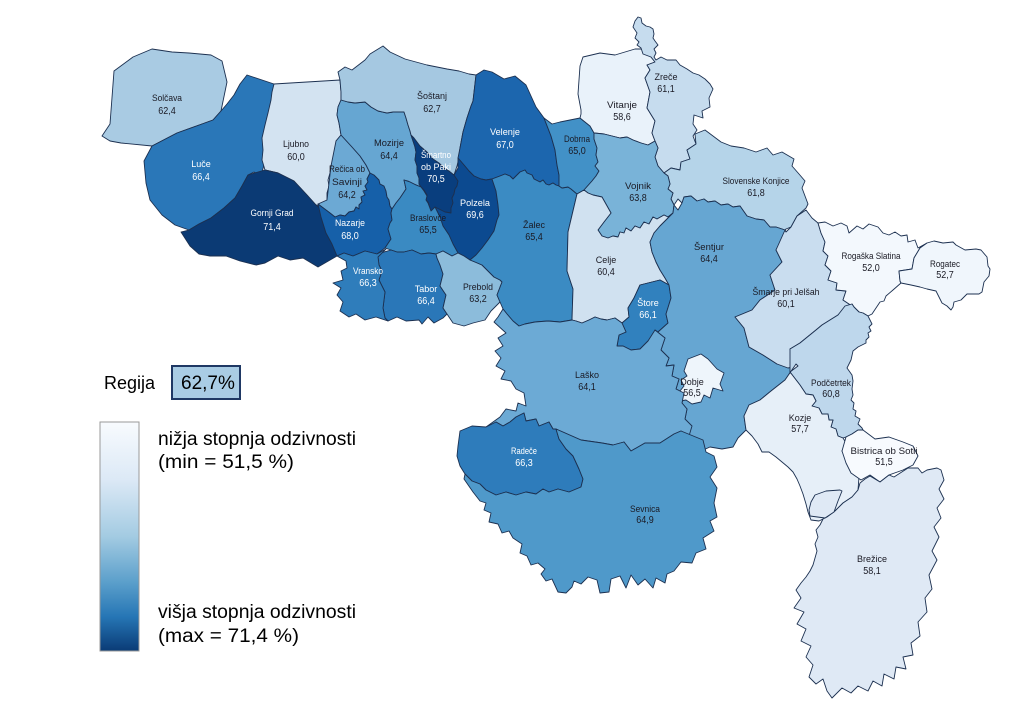  What do you see at coordinates (350, 223) in the screenshot?
I see `svg-text: Nazarje` at bounding box center [350, 223].